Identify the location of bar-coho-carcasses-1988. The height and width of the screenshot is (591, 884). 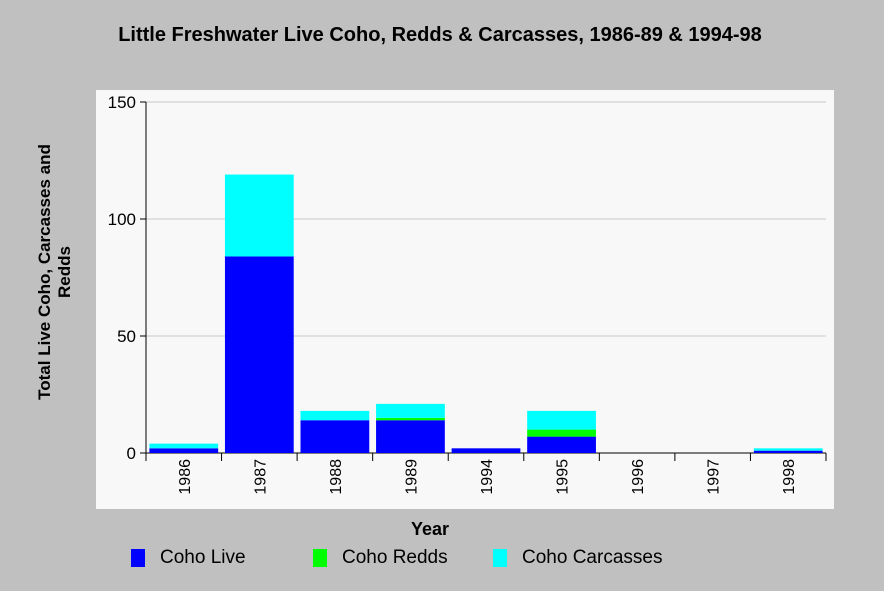
(335, 415).